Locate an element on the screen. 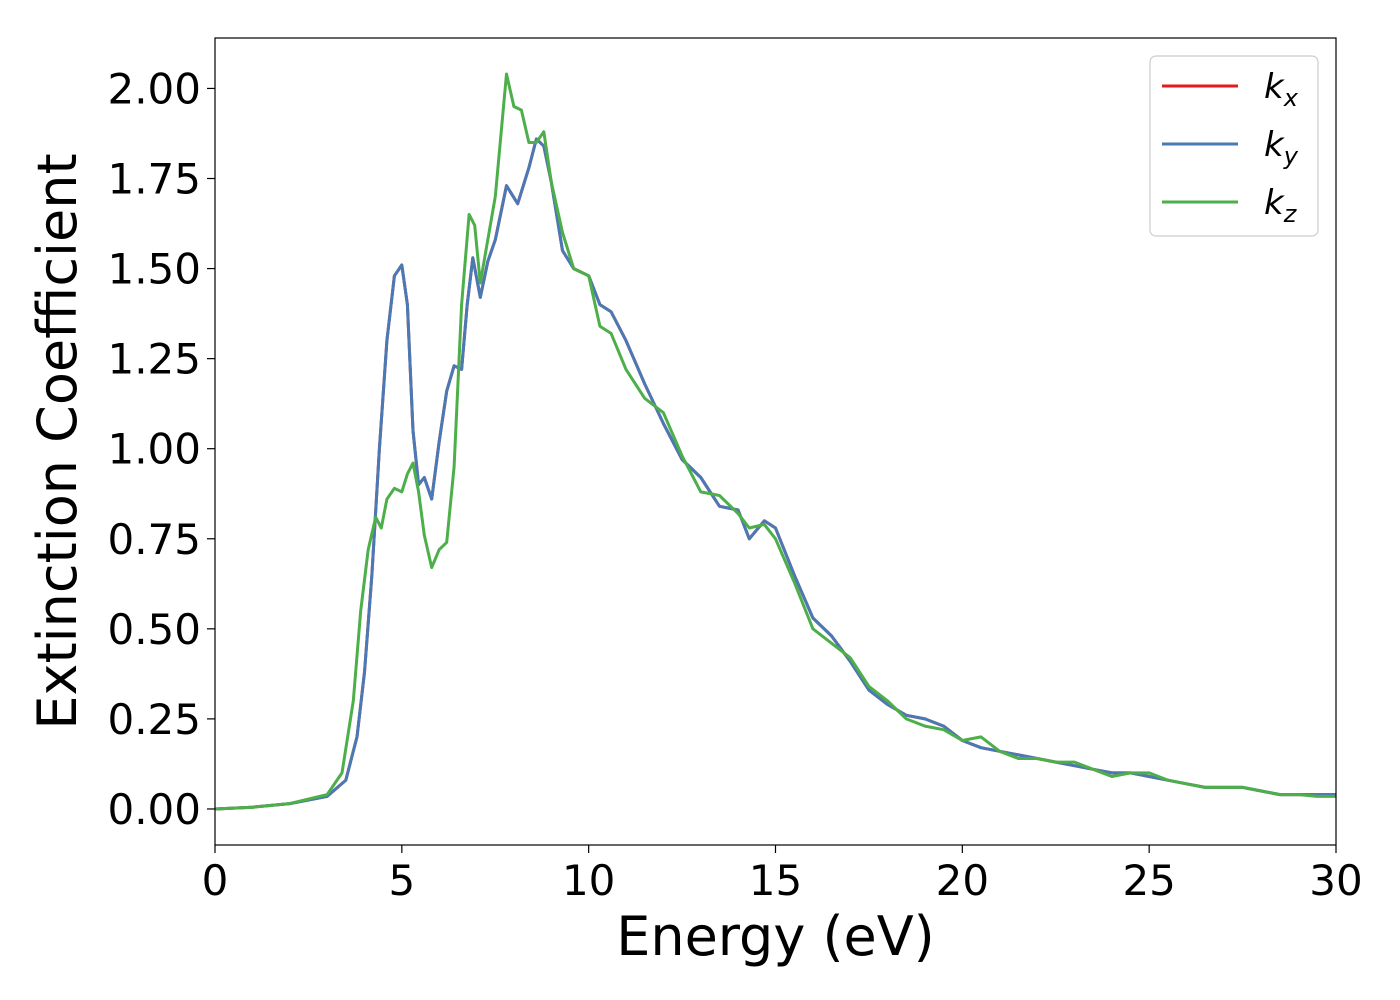 Image resolution: width=1400 pixels, height=1000 pixels. y-tick-label: 0.50 is located at coordinates (154, 629).